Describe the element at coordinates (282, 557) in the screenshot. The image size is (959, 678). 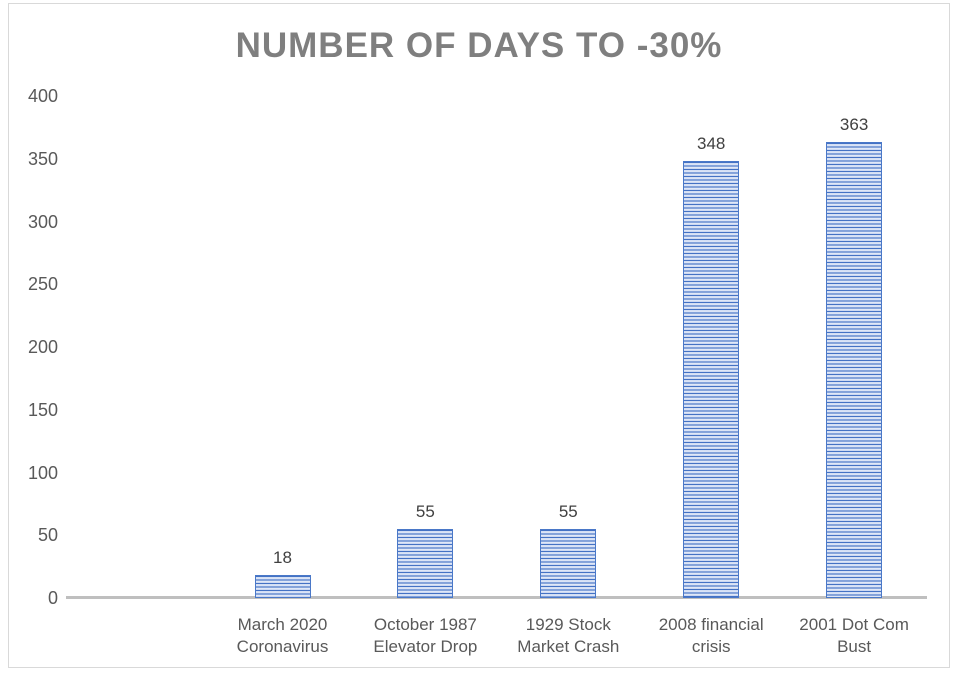
I see `bar-value-label: 18` at that location.